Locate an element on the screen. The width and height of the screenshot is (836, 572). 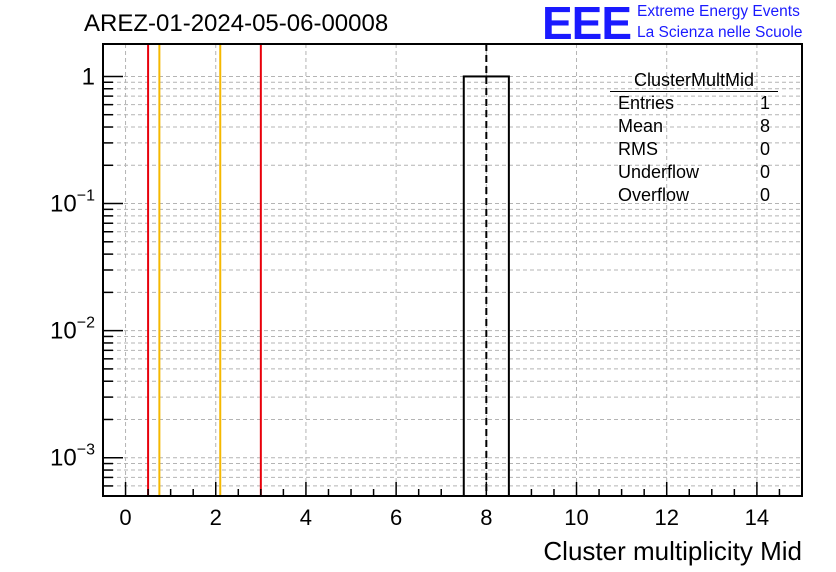
y-tick-label: 1 is located at coordinates (88, 76).